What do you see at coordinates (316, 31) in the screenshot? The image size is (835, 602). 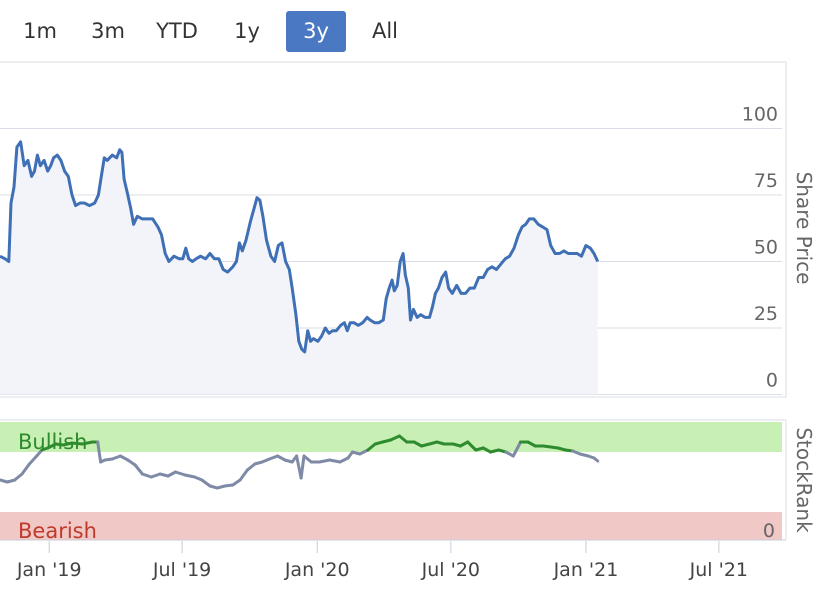 I see `range-3y-button: 3y` at bounding box center [316, 31].